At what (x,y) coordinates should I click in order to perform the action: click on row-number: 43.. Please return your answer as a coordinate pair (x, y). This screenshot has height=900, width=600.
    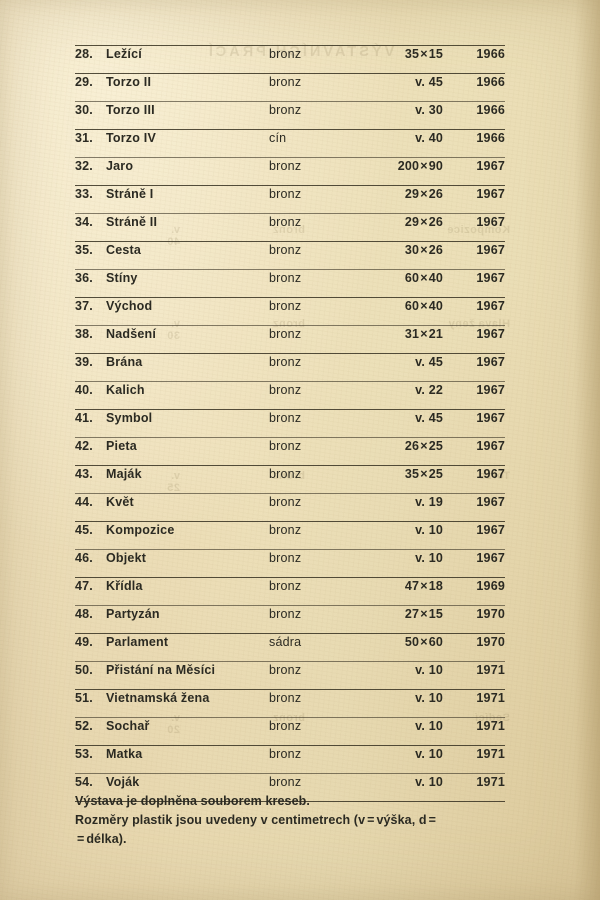
    Looking at the image, I should click on (84, 474).